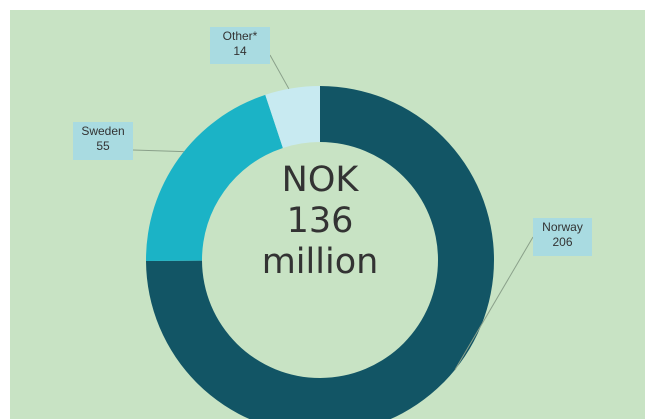 This screenshot has width=652, height=419. What do you see at coordinates (158, 151) in the screenshot?
I see `leader-line-sweden` at bounding box center [158, 151].